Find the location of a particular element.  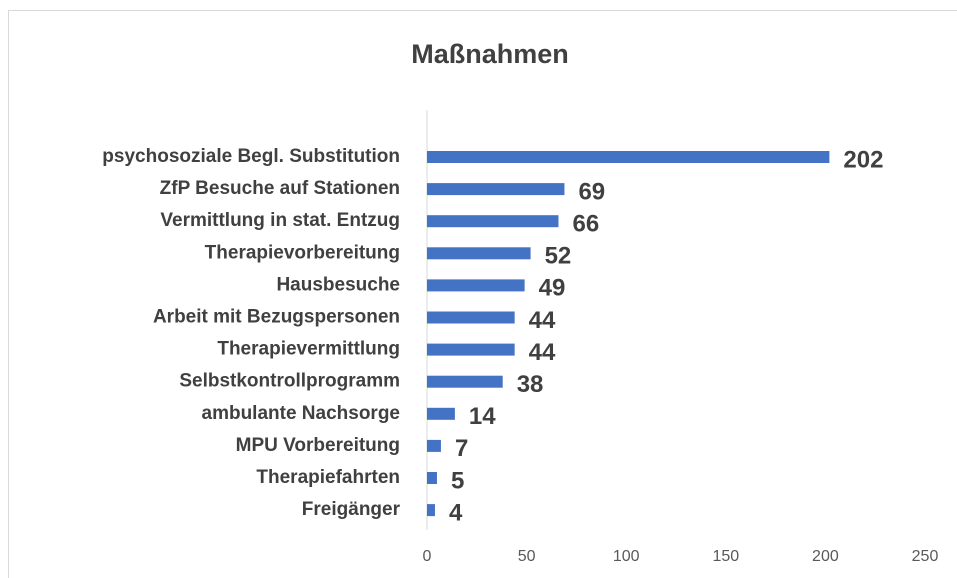

y-tick-label: Vermittlung in stat. Entzug is located at coordinates (280, 220).